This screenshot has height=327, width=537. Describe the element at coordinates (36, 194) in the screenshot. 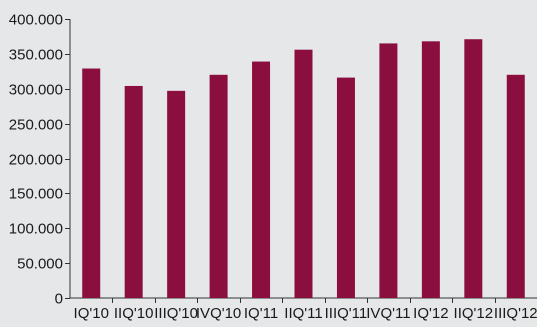

I see `y-tick-label: 150.000` at that location.